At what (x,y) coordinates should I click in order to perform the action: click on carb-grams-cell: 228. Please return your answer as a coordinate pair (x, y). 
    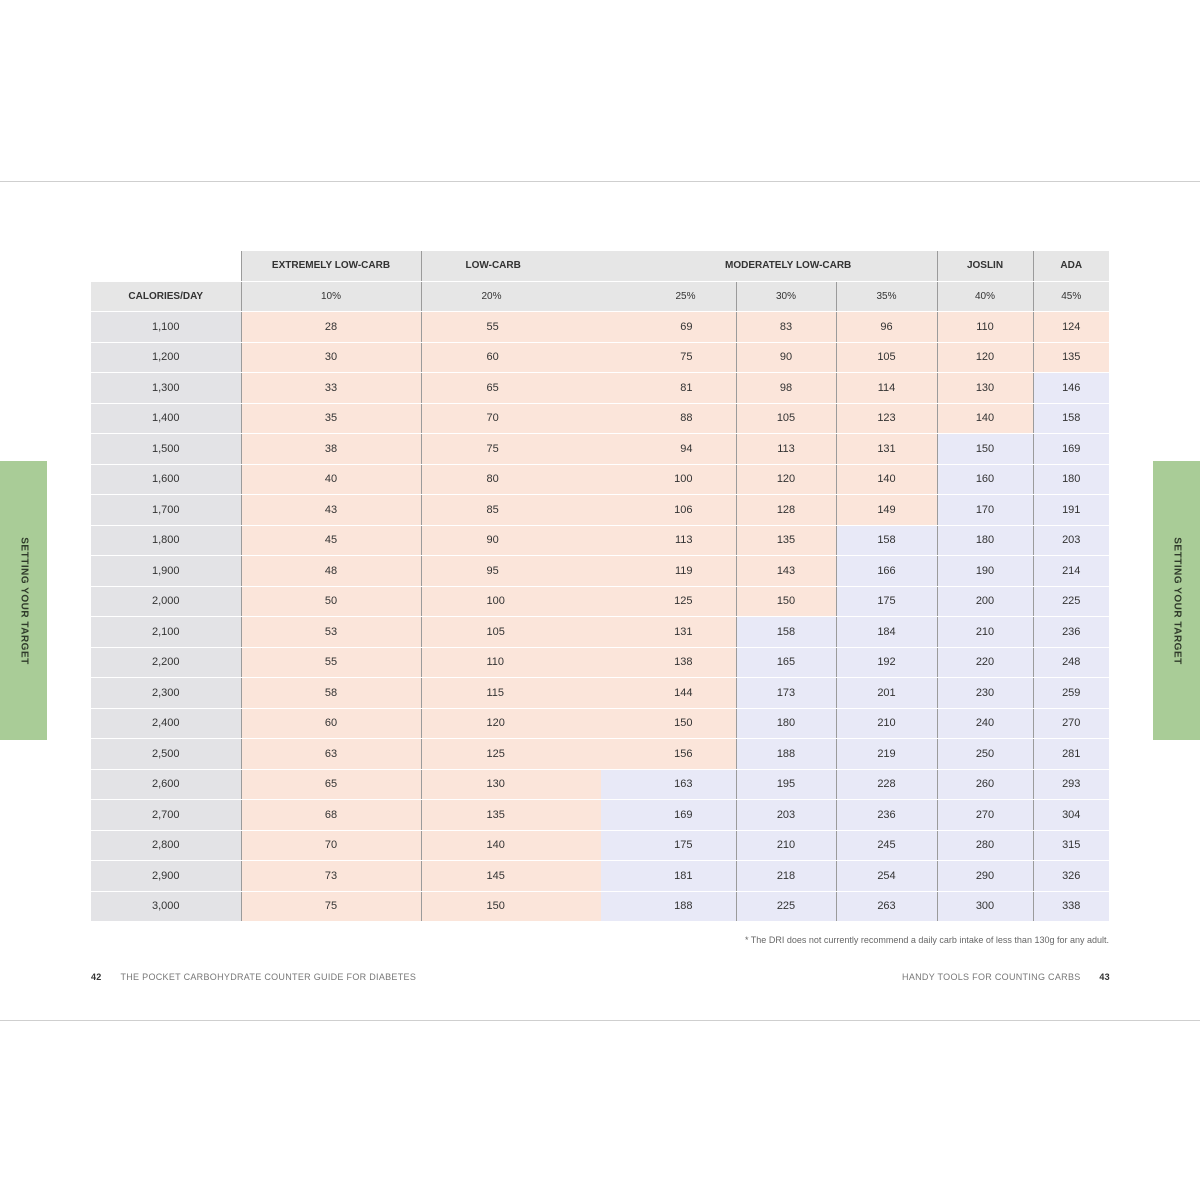
    Looking at the image, I should click on (887, 784).